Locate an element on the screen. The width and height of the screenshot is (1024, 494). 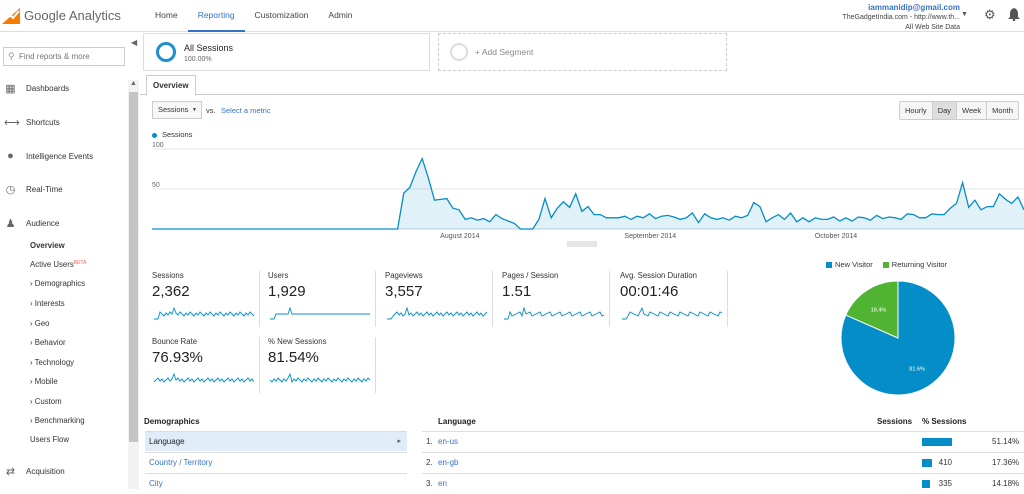
demographics-country: Country / Territory is located at coordinates (276, 462).